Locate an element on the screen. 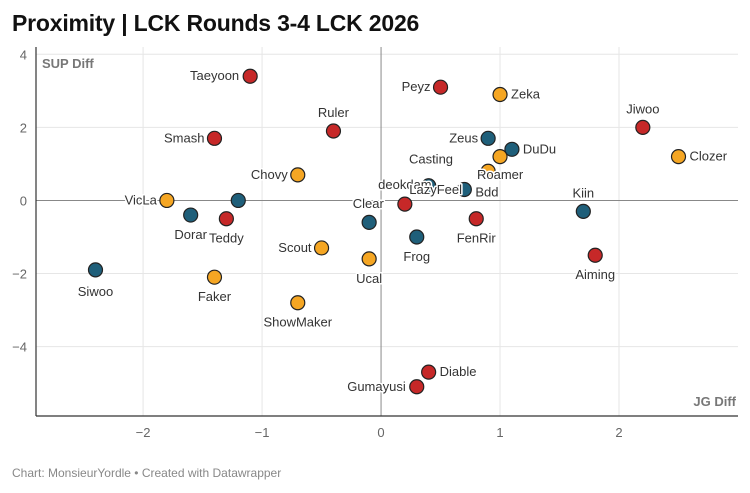 Image resolution: width=750 pixels, height=493 pixels. point-label: Zeka is located at coordinates (526, 93).